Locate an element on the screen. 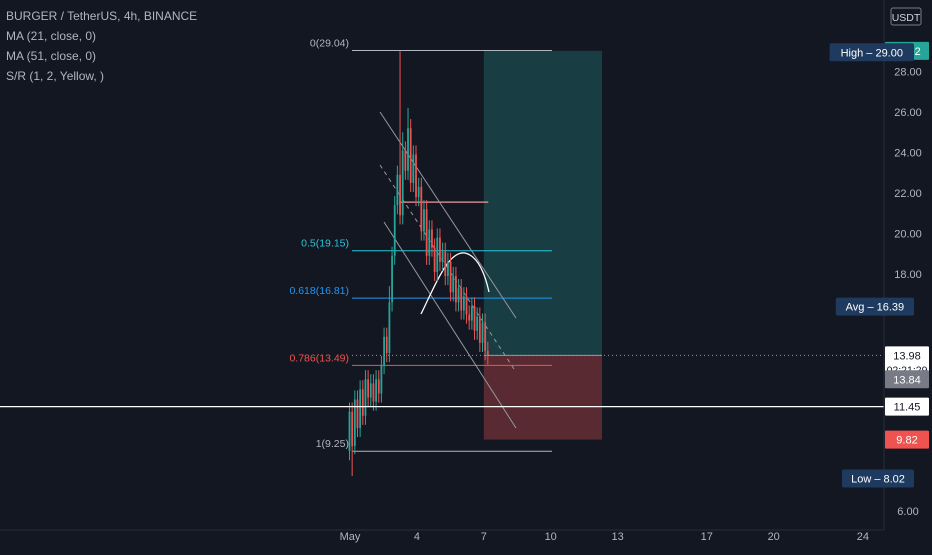 Image resolution: width=932 pixels, height=555 pixels. y-tick-5: 18.00 is located at coordinates (908, 275).